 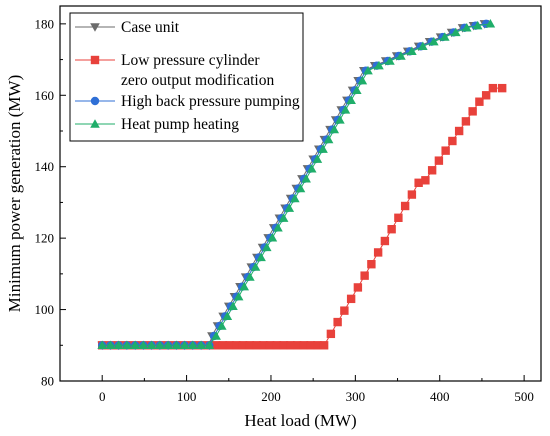 I want to click on legend-label: Heat pump heating, so click(x=180, y=124).